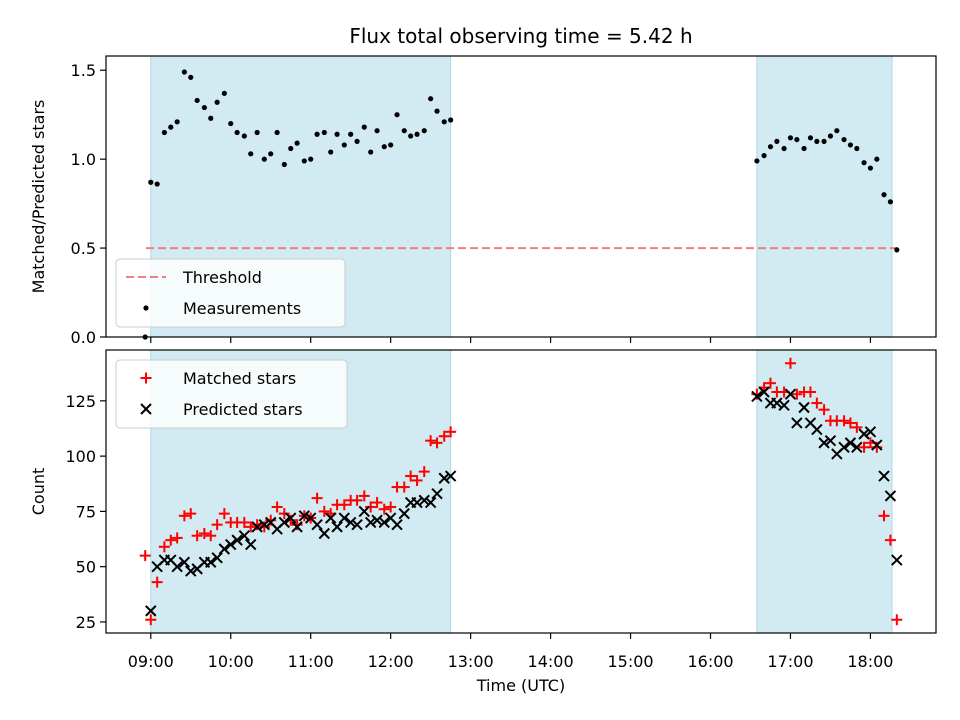  Describe the element at coordinates (471, 661) in the screenshot. I see `x-tick-label: 13:00` at that location.